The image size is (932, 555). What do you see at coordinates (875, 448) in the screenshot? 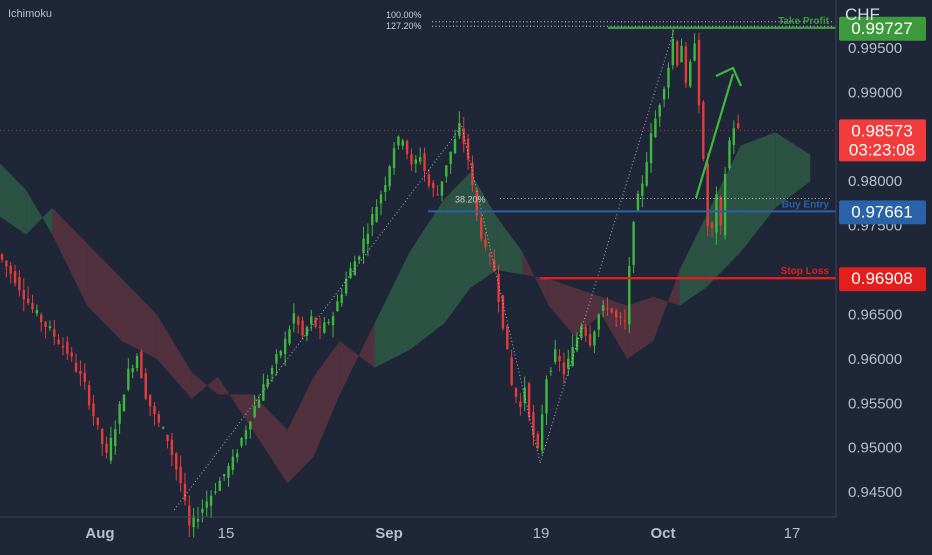
I see `price-tick-label: 0.95000` at bounding box center [875, 448].